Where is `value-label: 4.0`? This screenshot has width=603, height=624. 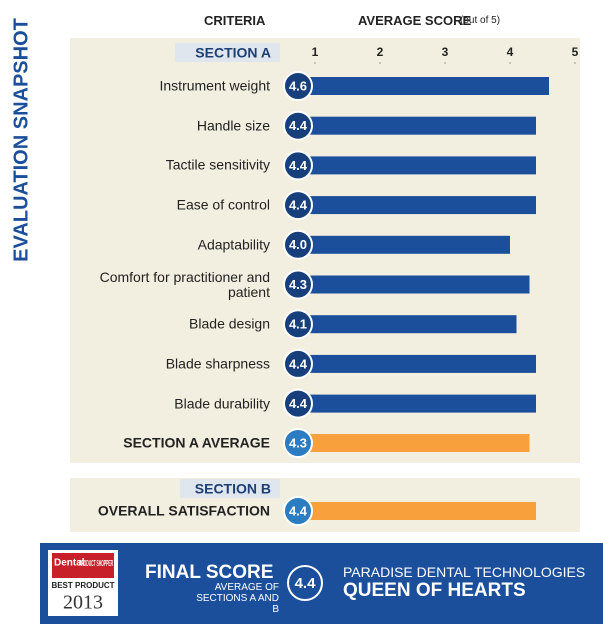
value-label: 4.0 is located at coordinates (298, 244).